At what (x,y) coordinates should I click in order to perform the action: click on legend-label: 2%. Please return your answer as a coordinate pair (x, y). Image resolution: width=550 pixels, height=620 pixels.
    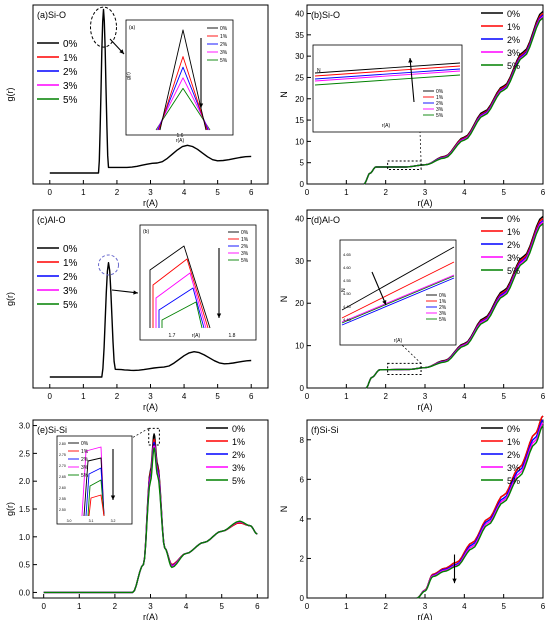
    Looking at the image, I should click on (513, 455).